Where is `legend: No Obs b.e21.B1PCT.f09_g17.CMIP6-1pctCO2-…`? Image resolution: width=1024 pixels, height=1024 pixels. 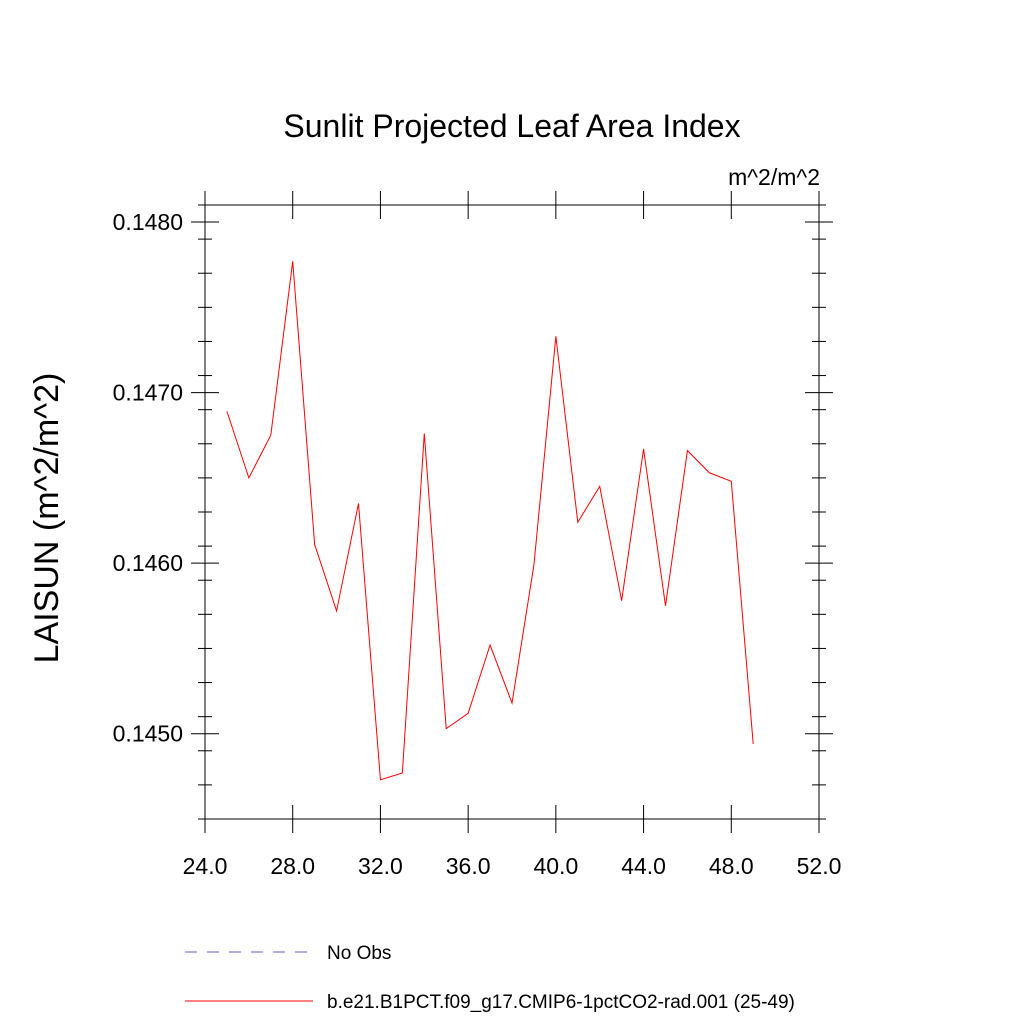 legend: No Obs b.e21.B1PCT.f09_g17.CMIP6-1pctCO2-… is located at coordinates (490, 978).